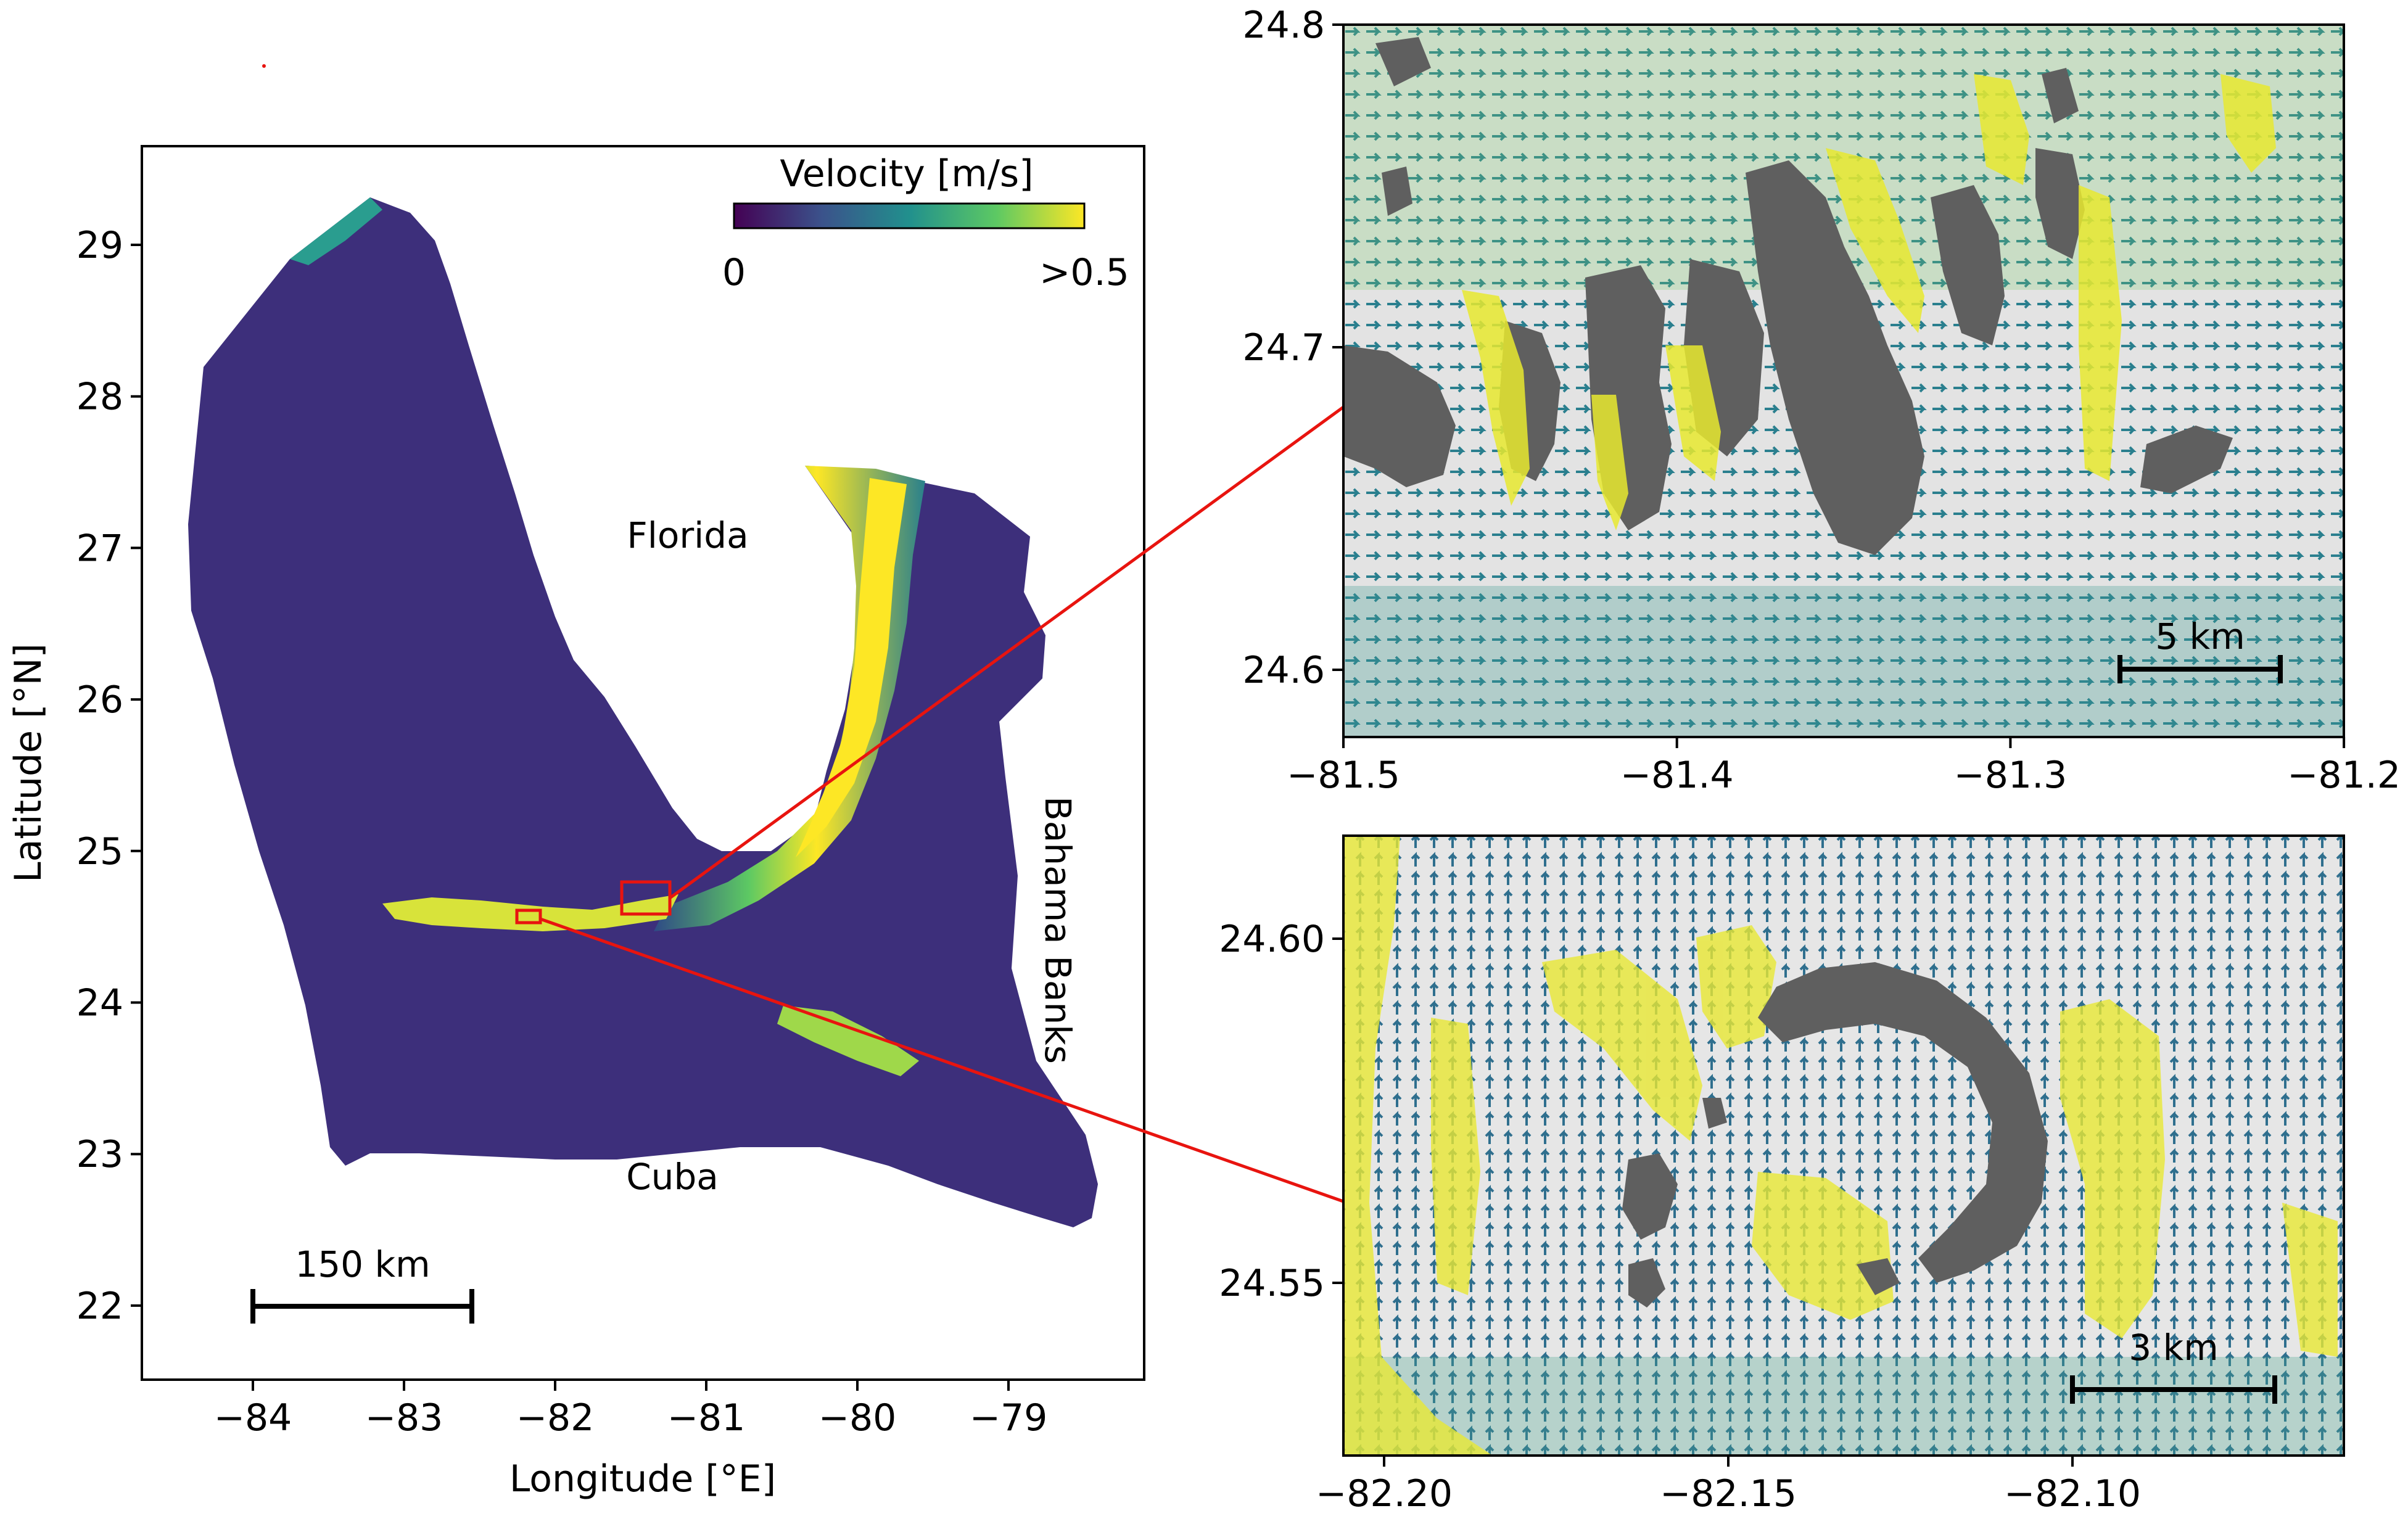 This screenshot has height=1524, width=2408. What do you see at coordinates (848, 1040) in the screenshot?
I see `cuba-band` at bounding box center [848, 1040].